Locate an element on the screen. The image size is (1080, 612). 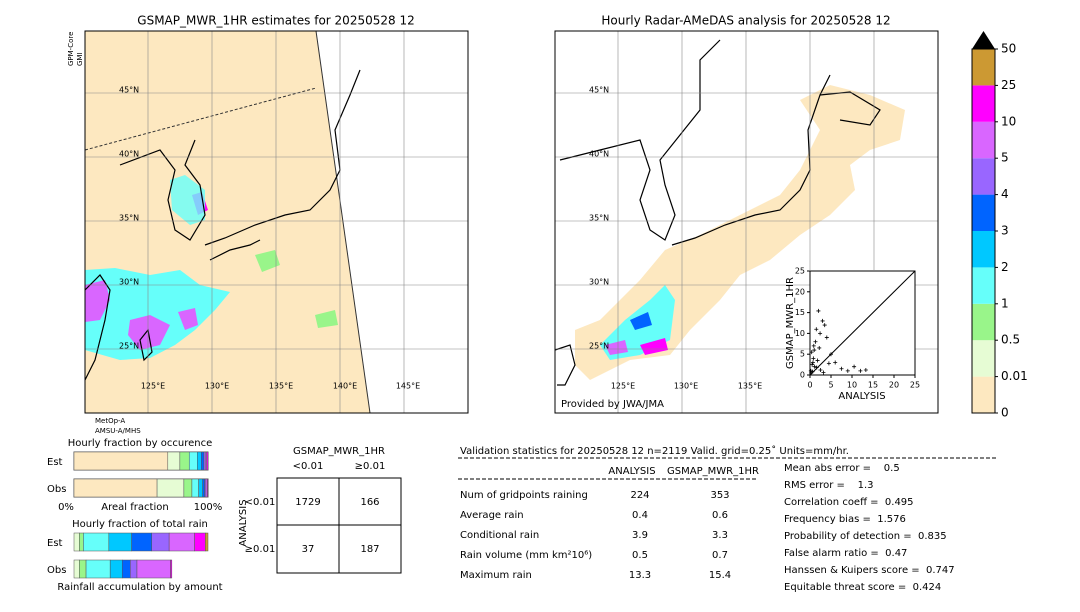
colorbar-label: 25 is located at coordinates (1008, 85).